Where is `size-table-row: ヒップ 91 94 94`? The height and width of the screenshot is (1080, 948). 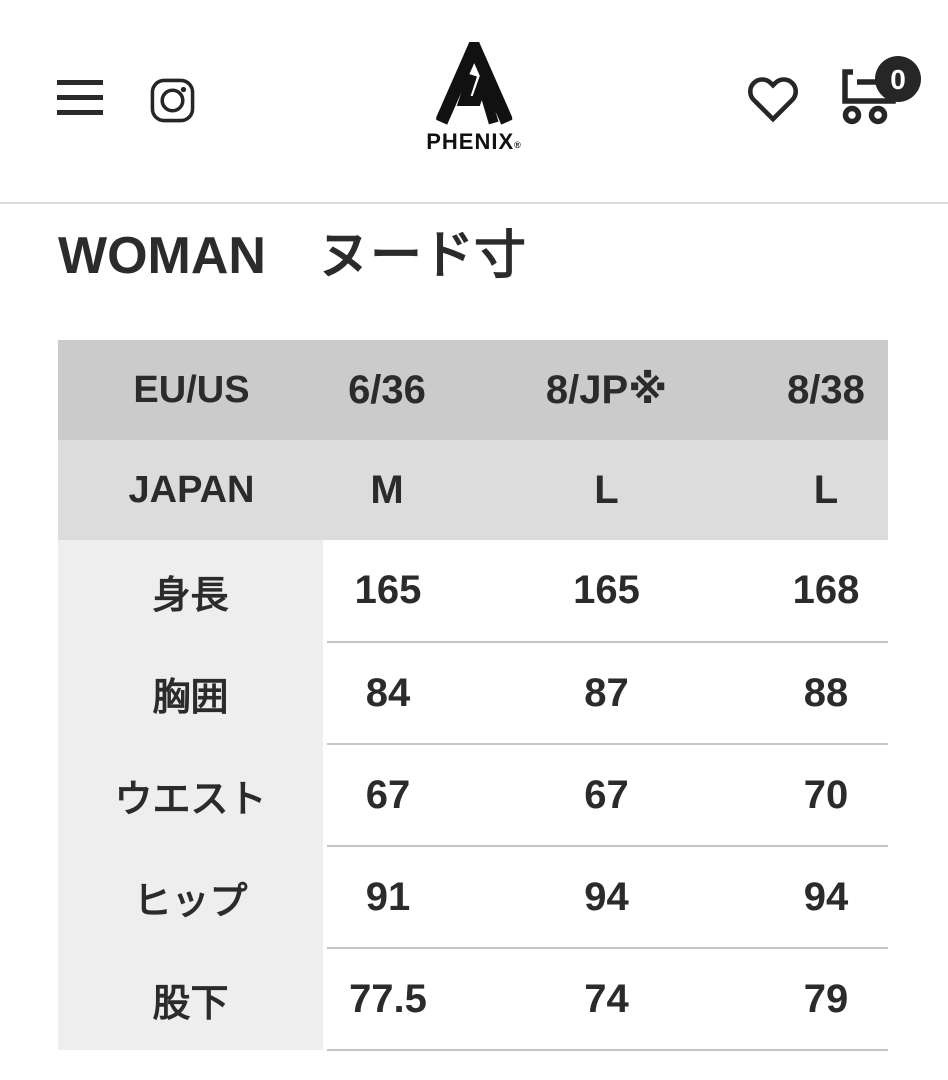
size-table-row: ヒップ 91 94 94 is located at coordinates (473, 897).